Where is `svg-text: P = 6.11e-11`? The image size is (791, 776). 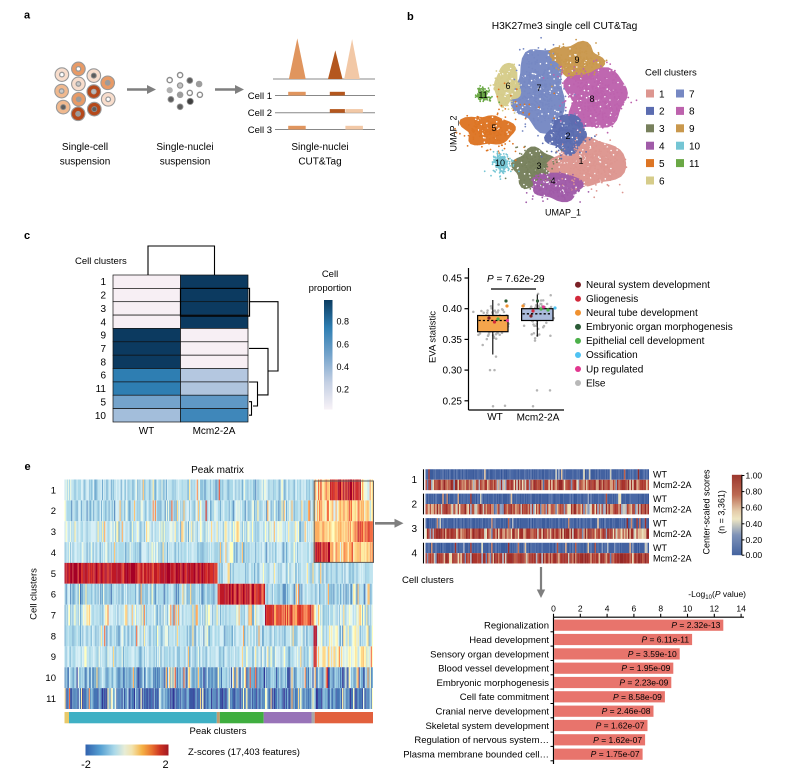 svg-text: P = 6.11e-11 is located at coordinates (665, 640).